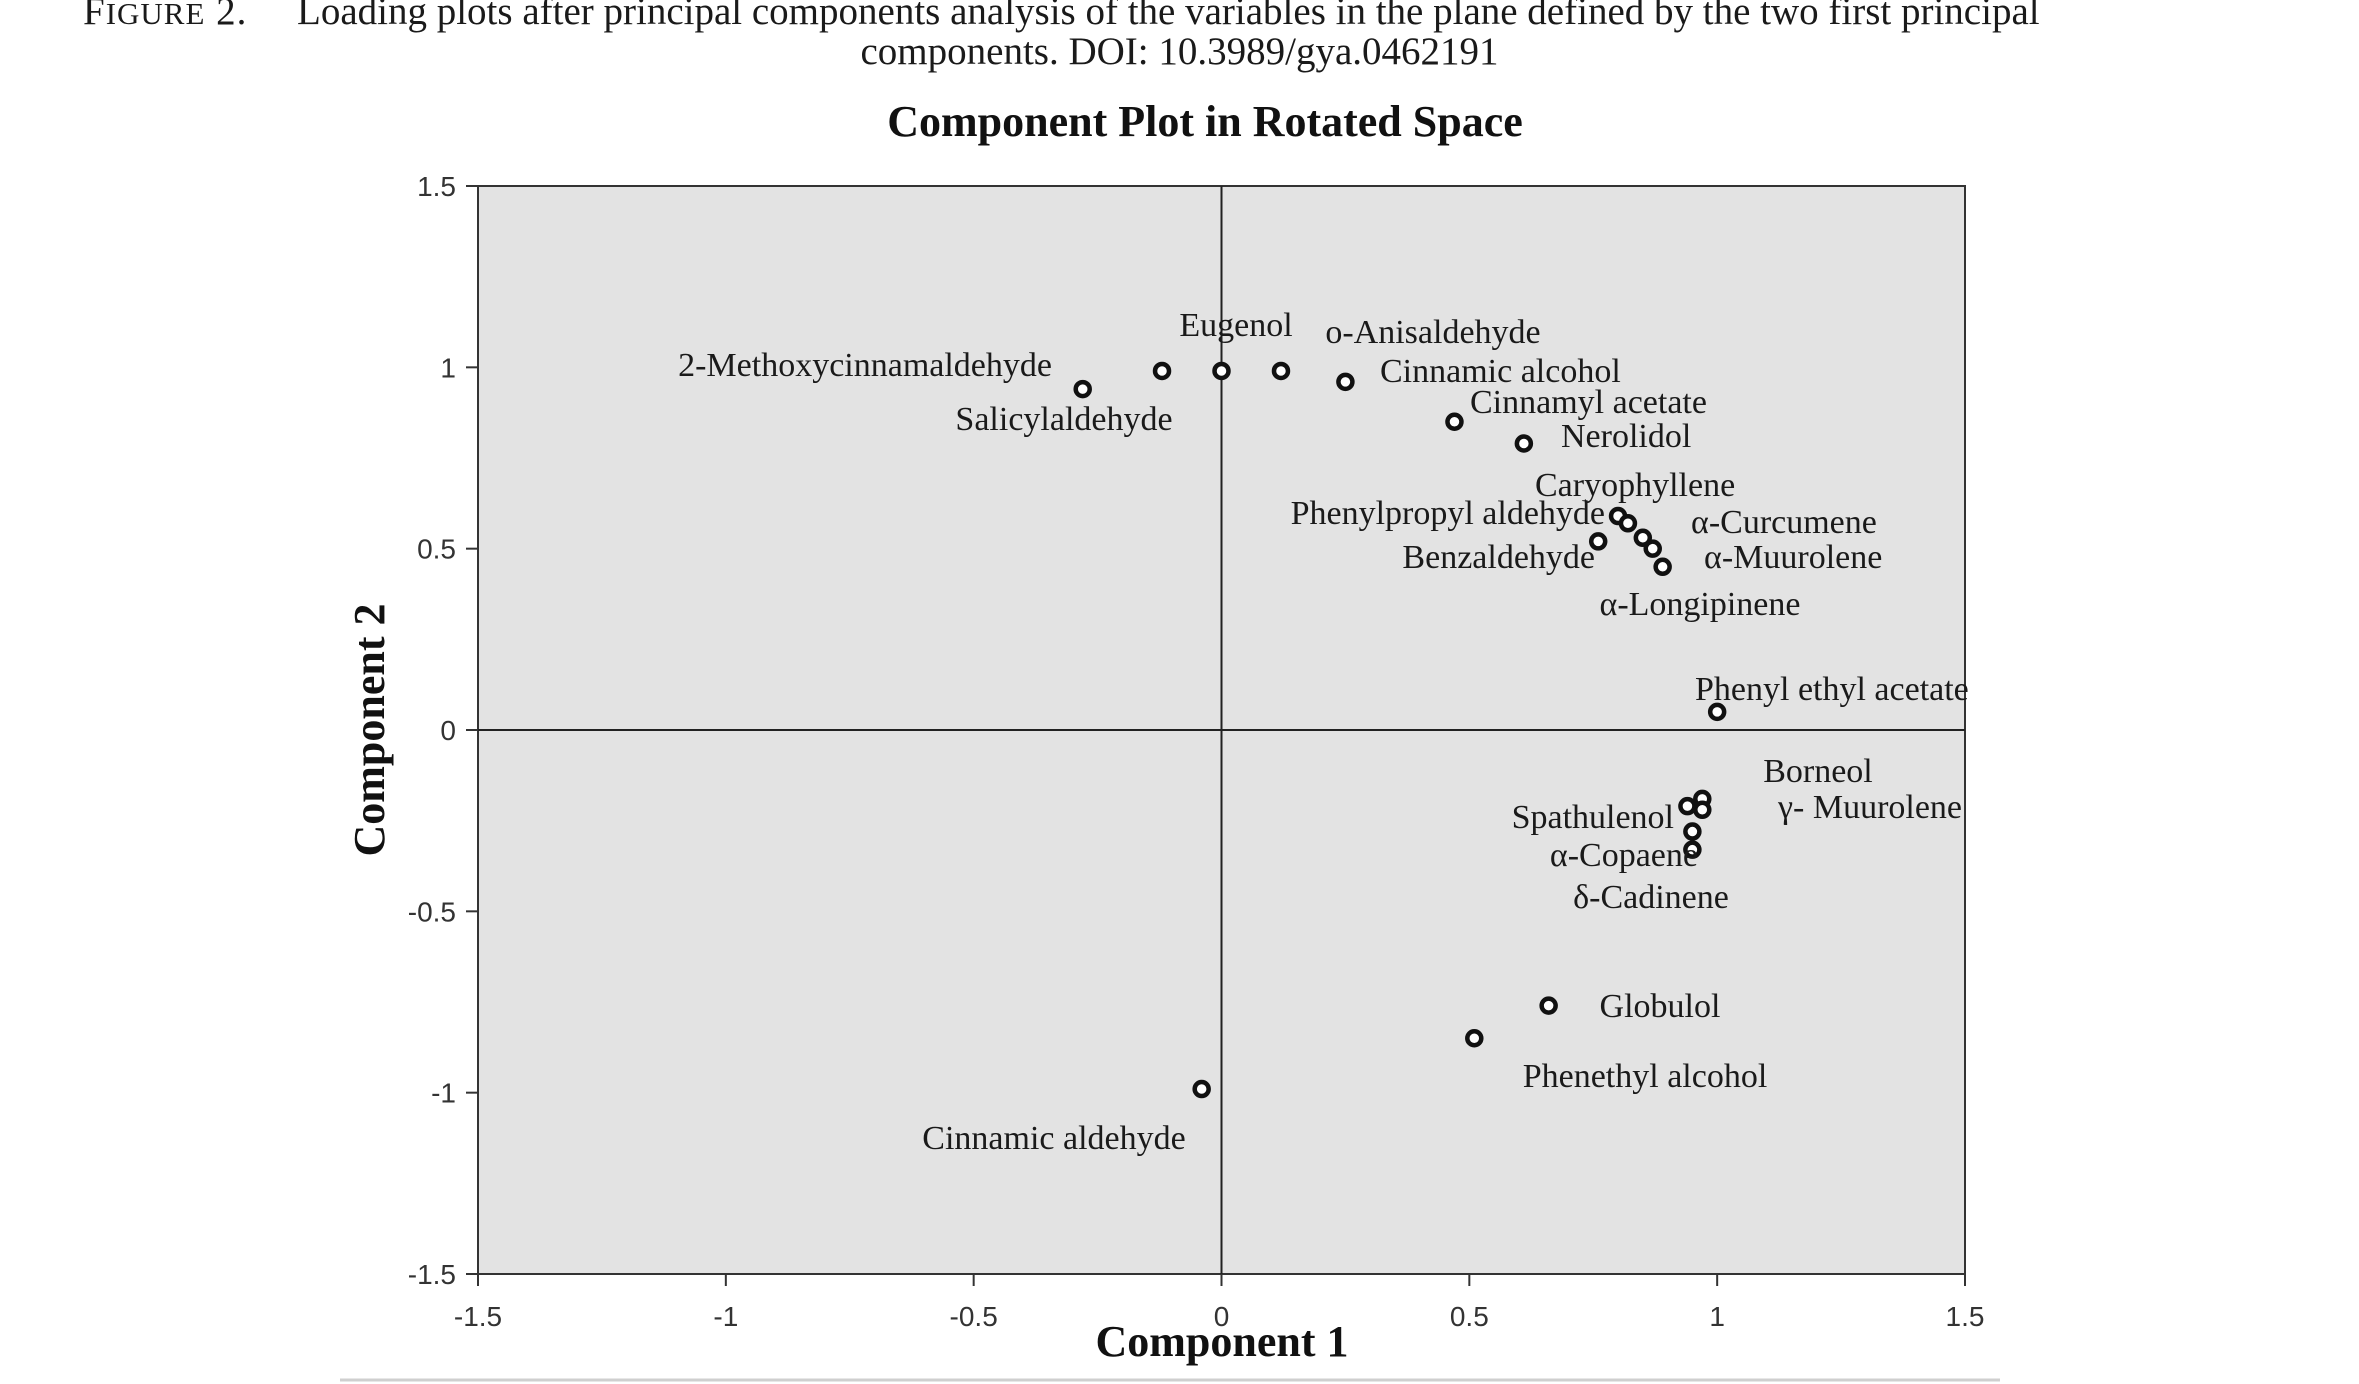 This screenshot has height=1384, width=2359. Describe the element at coordinates (1400, 730) in the screenshot. I see `data-points` at that location.